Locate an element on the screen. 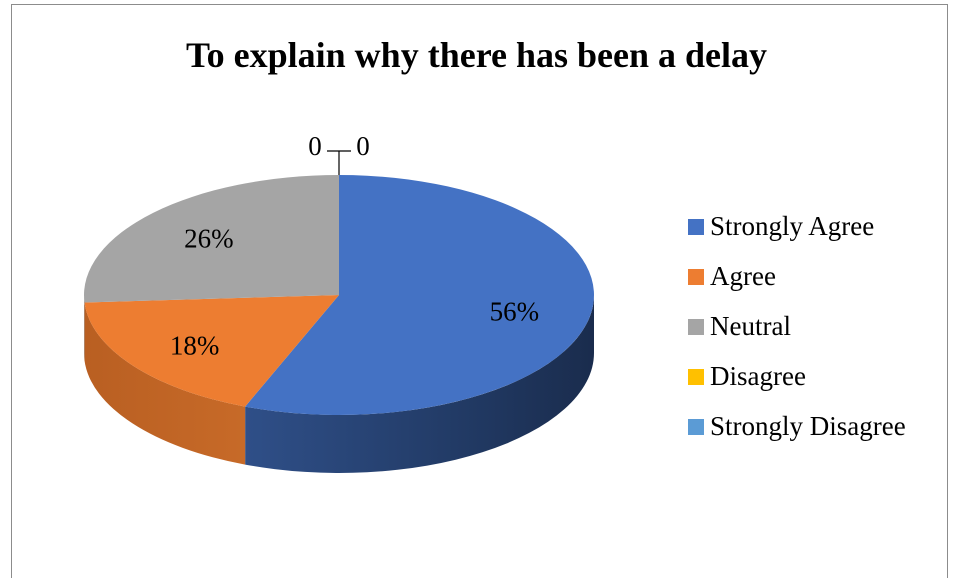 The width and height of the screenshot is (953, 578). pie-side-strongly-agree is located at coordinates (420, 384).